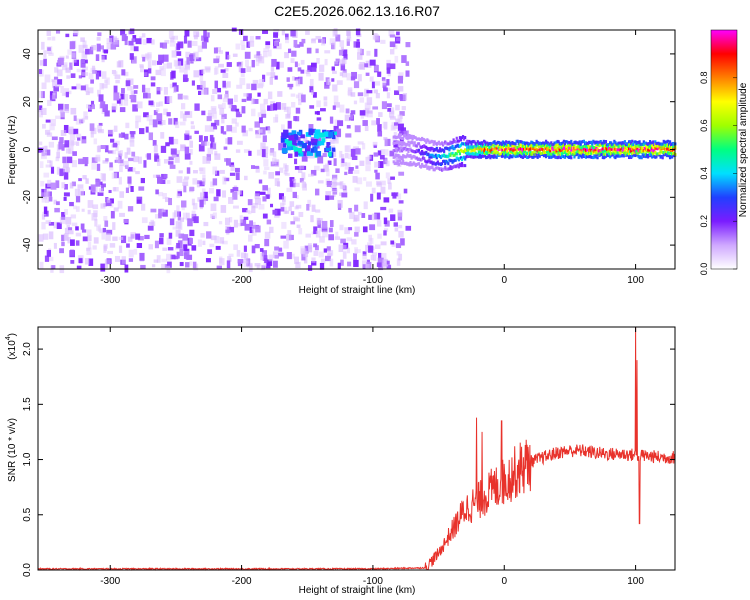 The width and height of the screenshot is (750, 600). I want to click on spectrogram-x-tick-label: -100, so click(373, 280).